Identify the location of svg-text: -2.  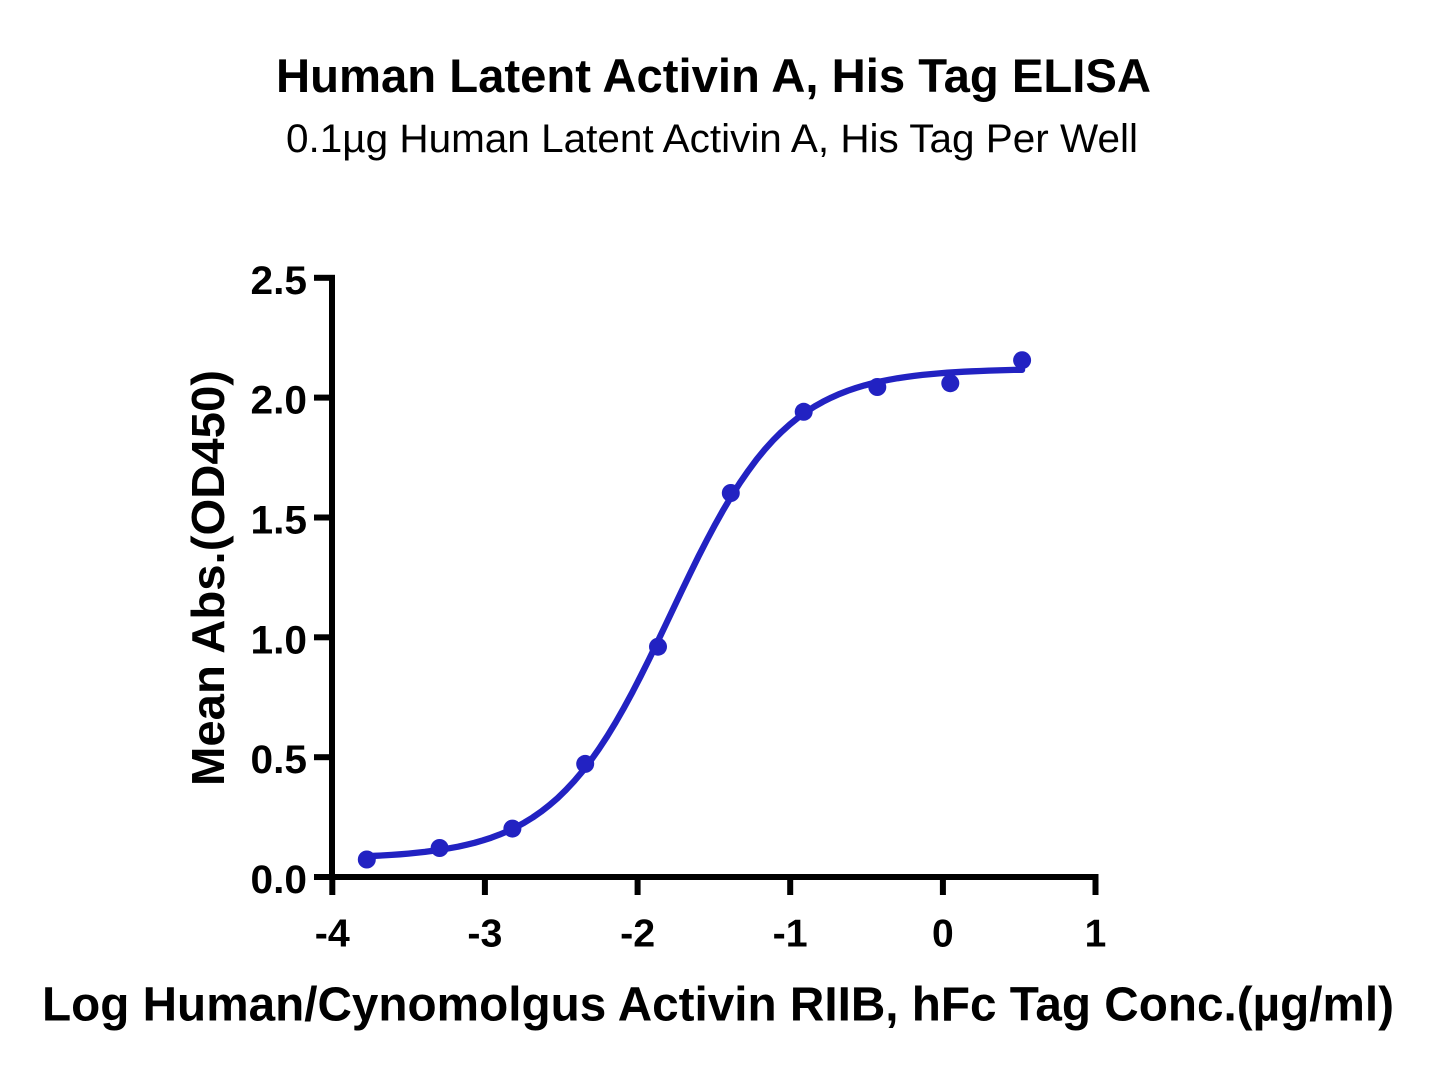
(637, 934).